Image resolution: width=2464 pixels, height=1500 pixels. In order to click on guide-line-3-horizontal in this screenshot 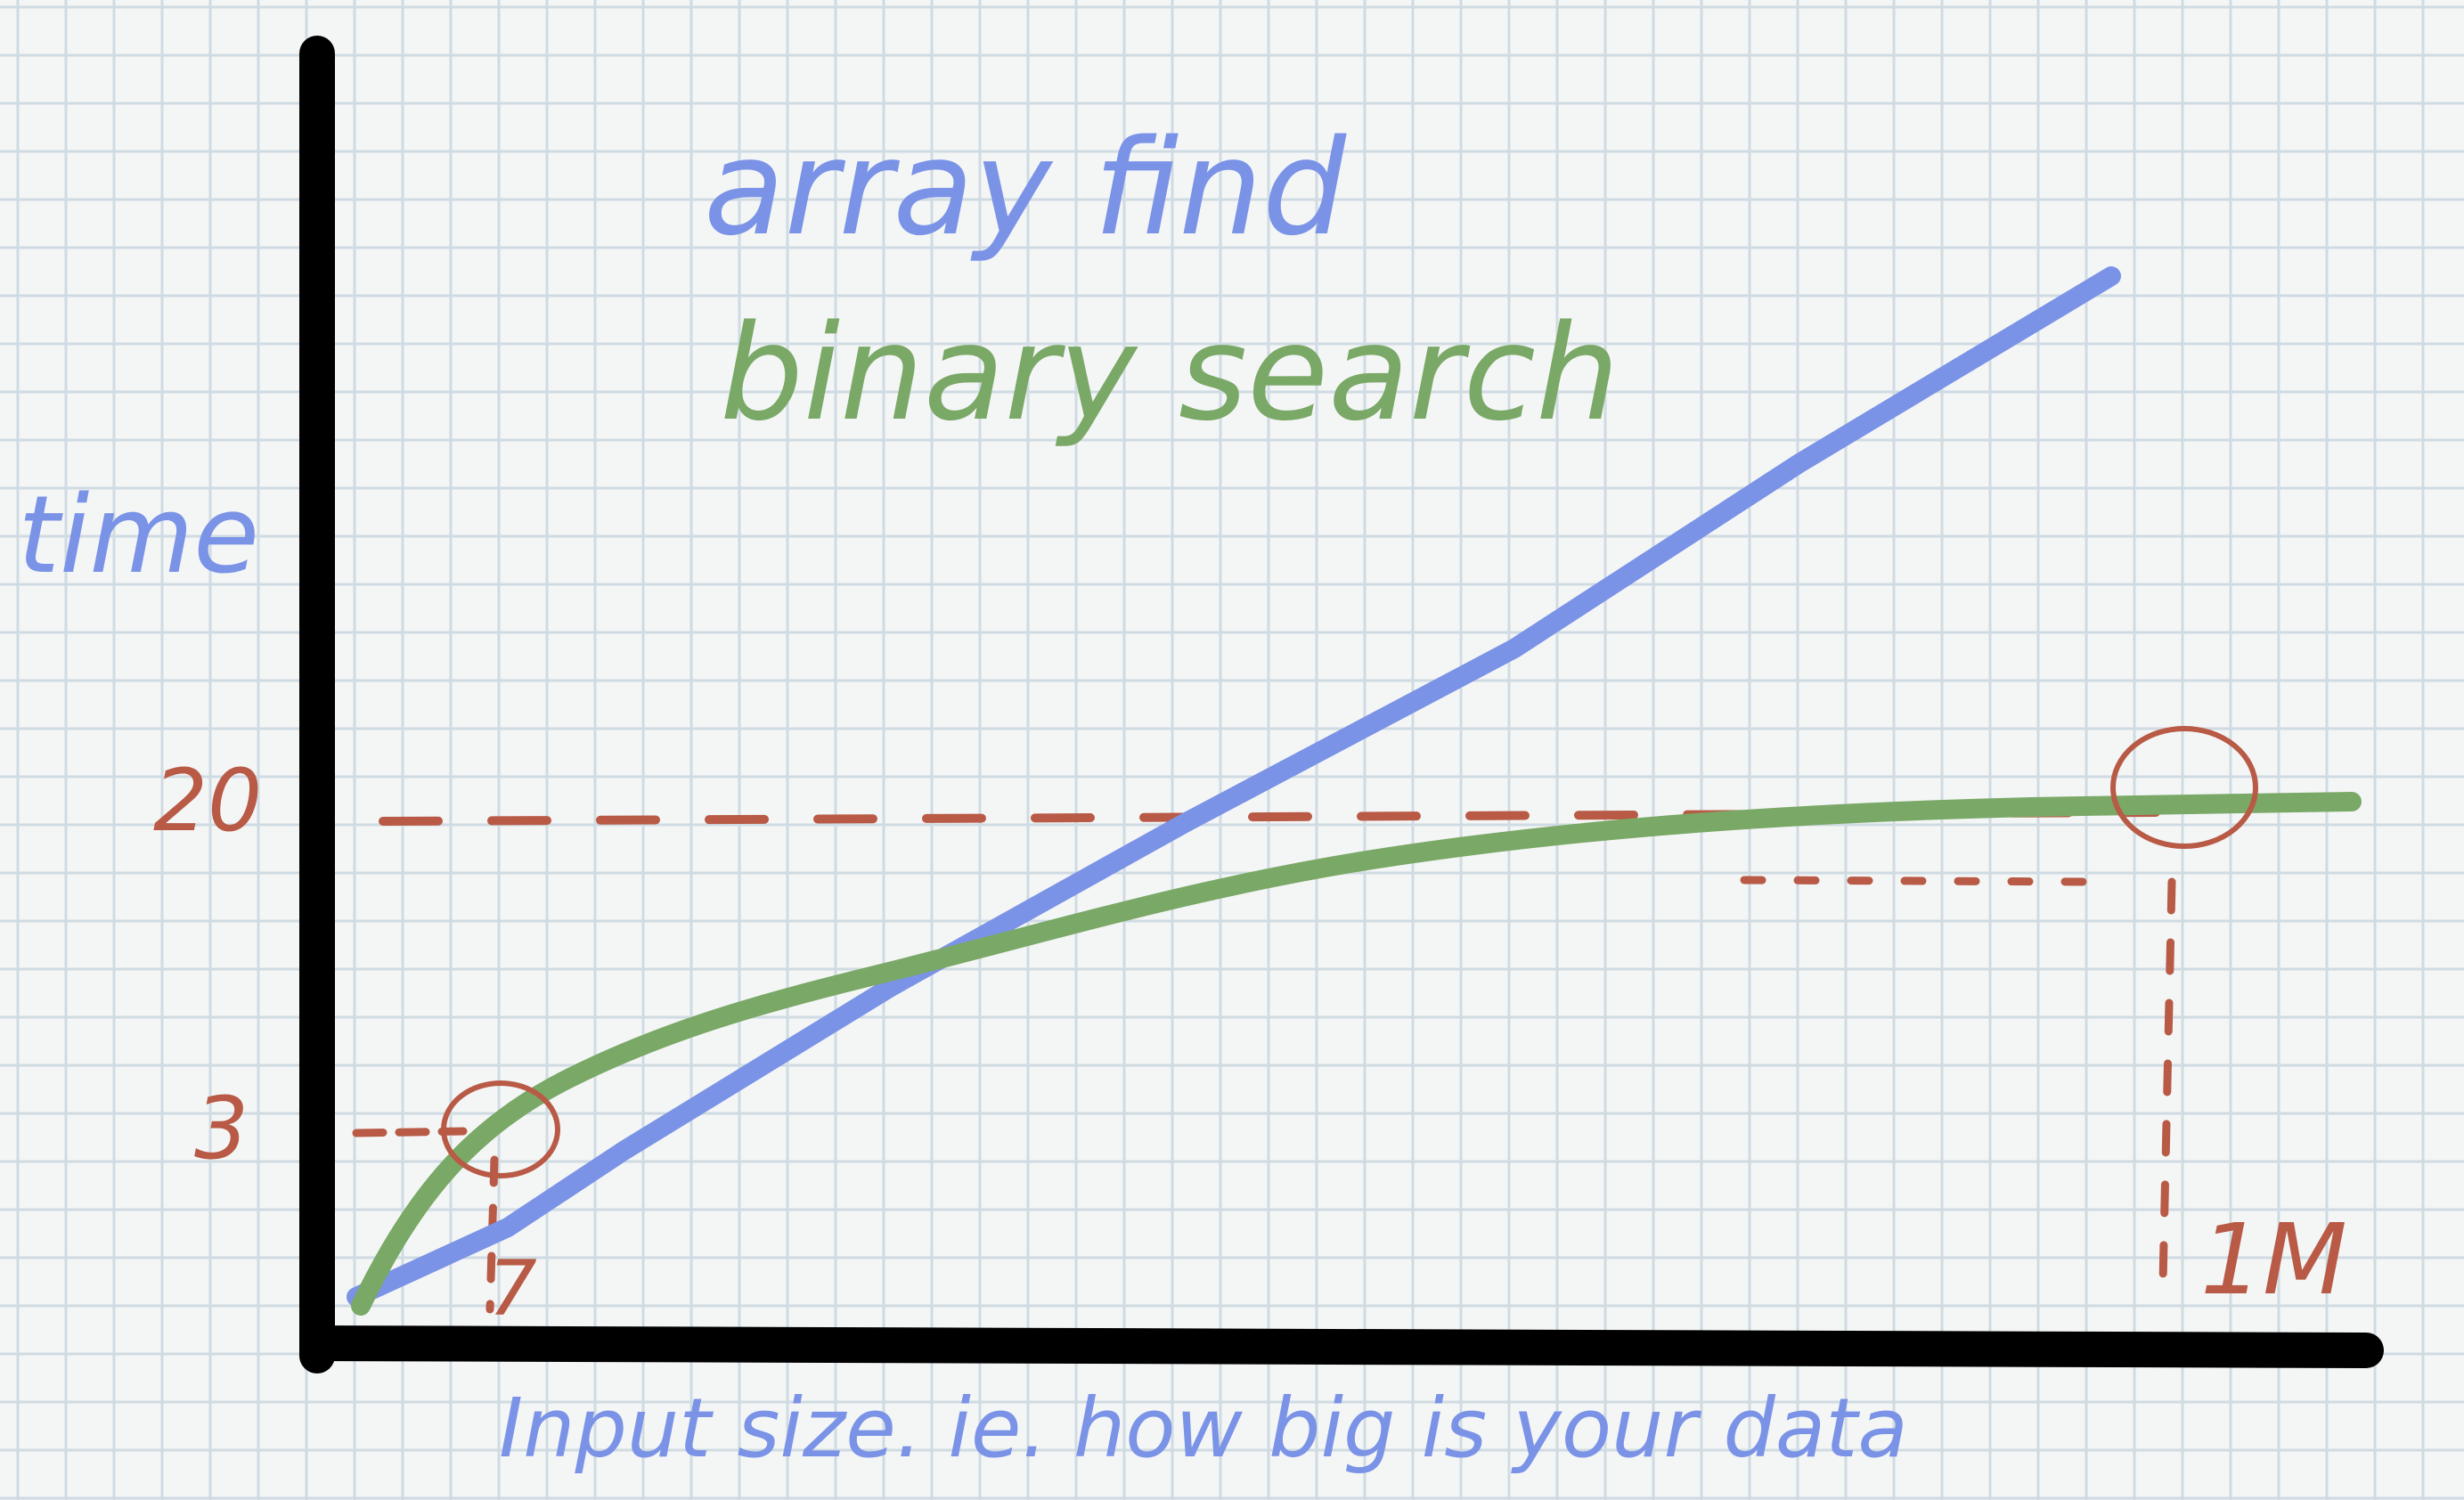, I will do `click(410, 1132)`.